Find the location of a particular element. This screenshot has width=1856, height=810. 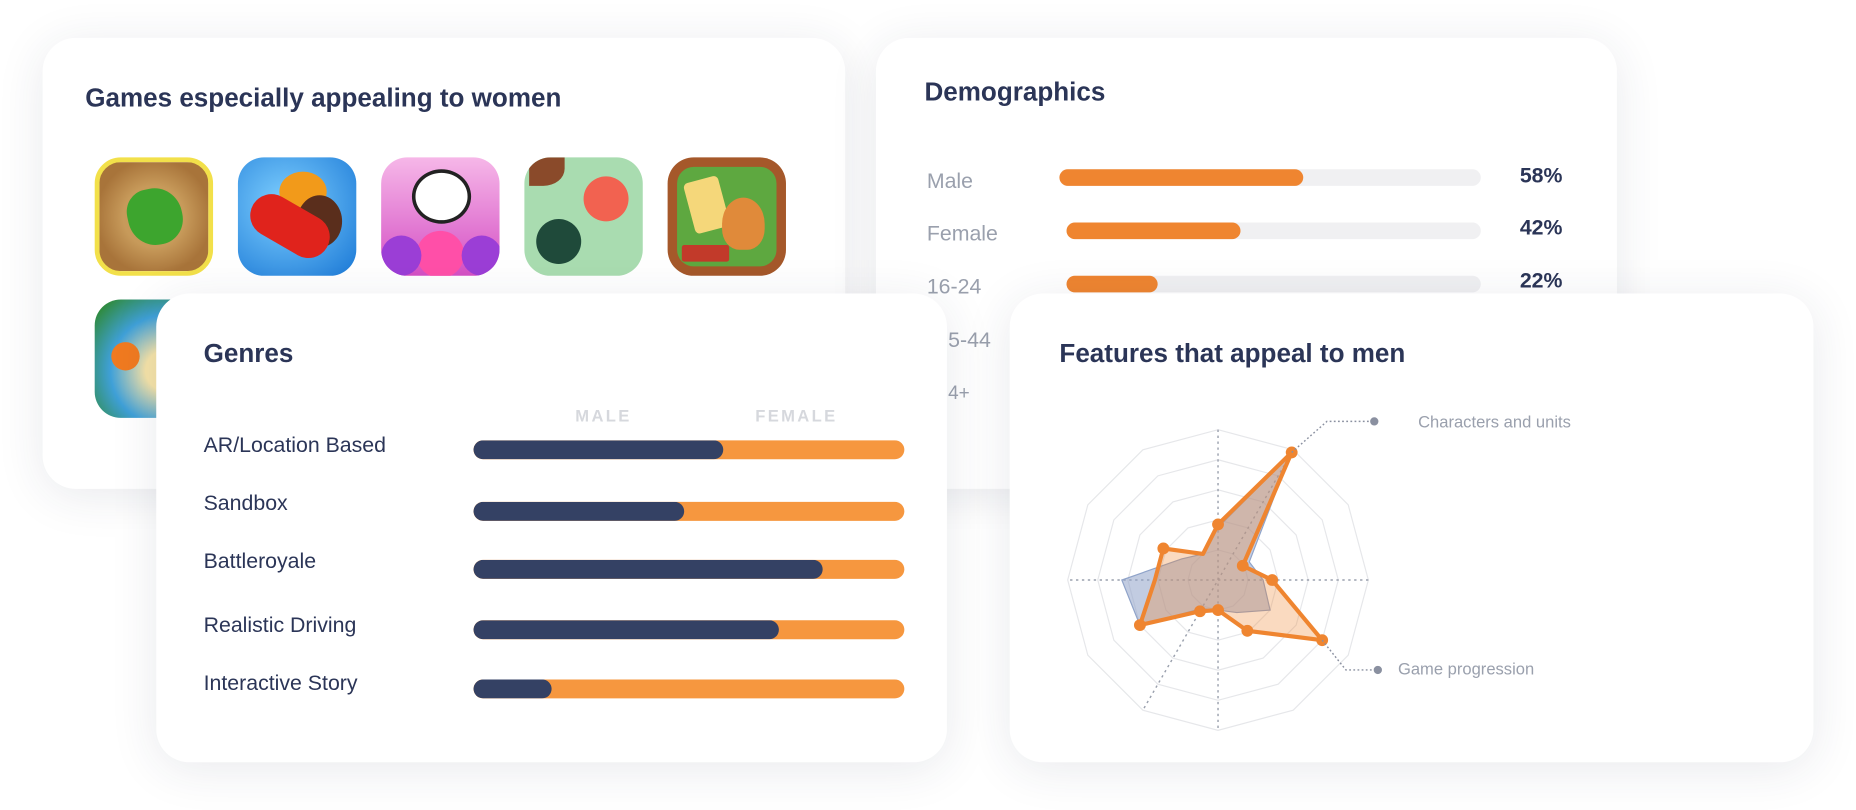

demographic-label-16-24: 16-24 is located at coordinates (954, 286).